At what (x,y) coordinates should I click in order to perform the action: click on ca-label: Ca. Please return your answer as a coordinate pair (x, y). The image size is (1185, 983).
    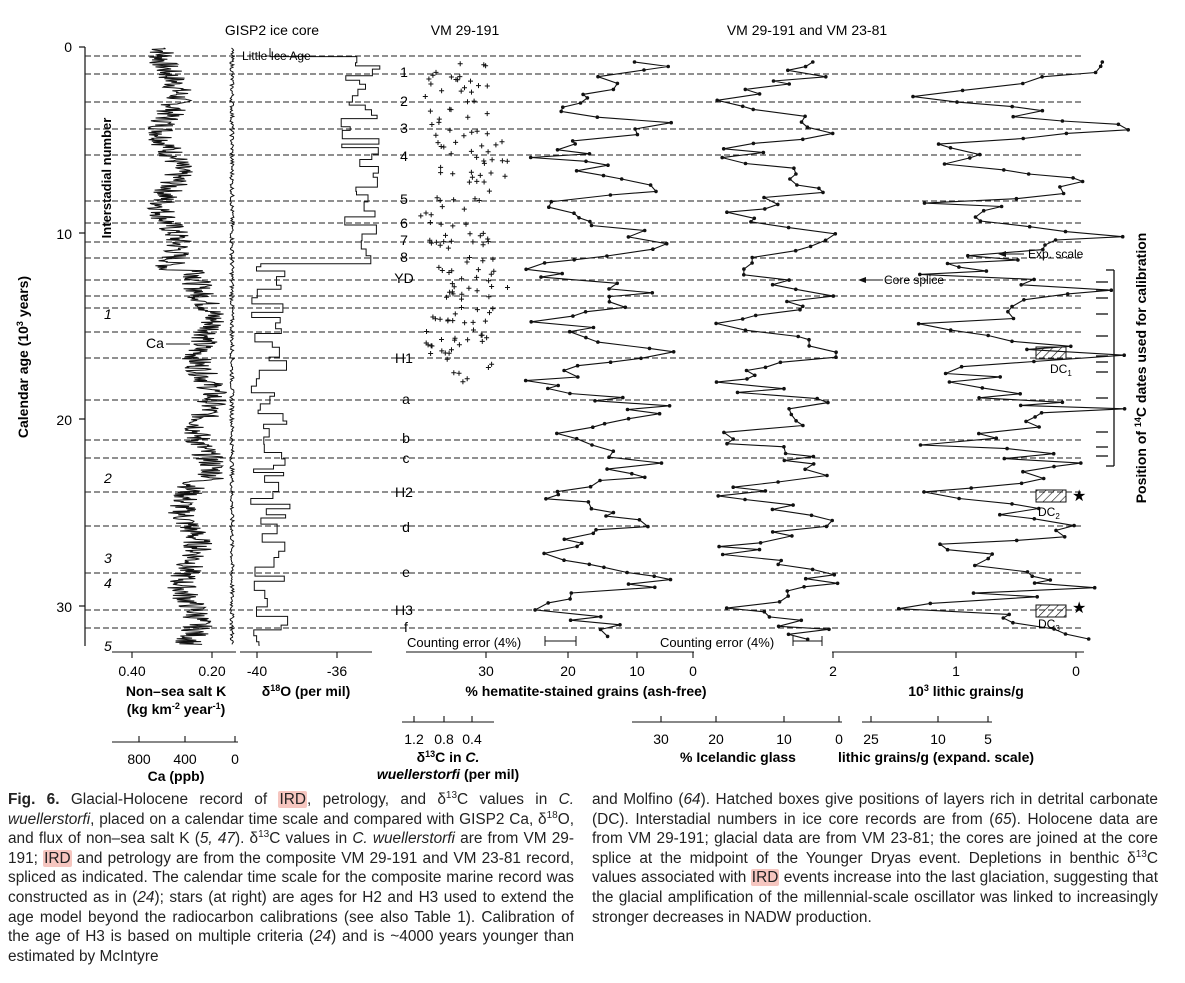
    Looking at the image, I should click on (155, 343).